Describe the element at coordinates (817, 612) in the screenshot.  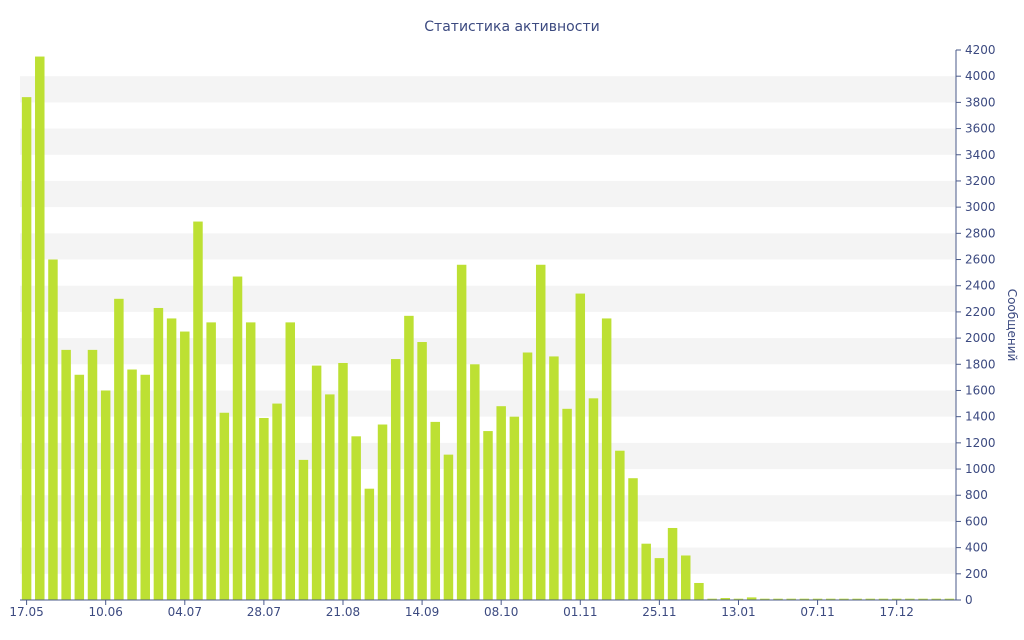
I see `x-tick-label: 07.11` at that location.